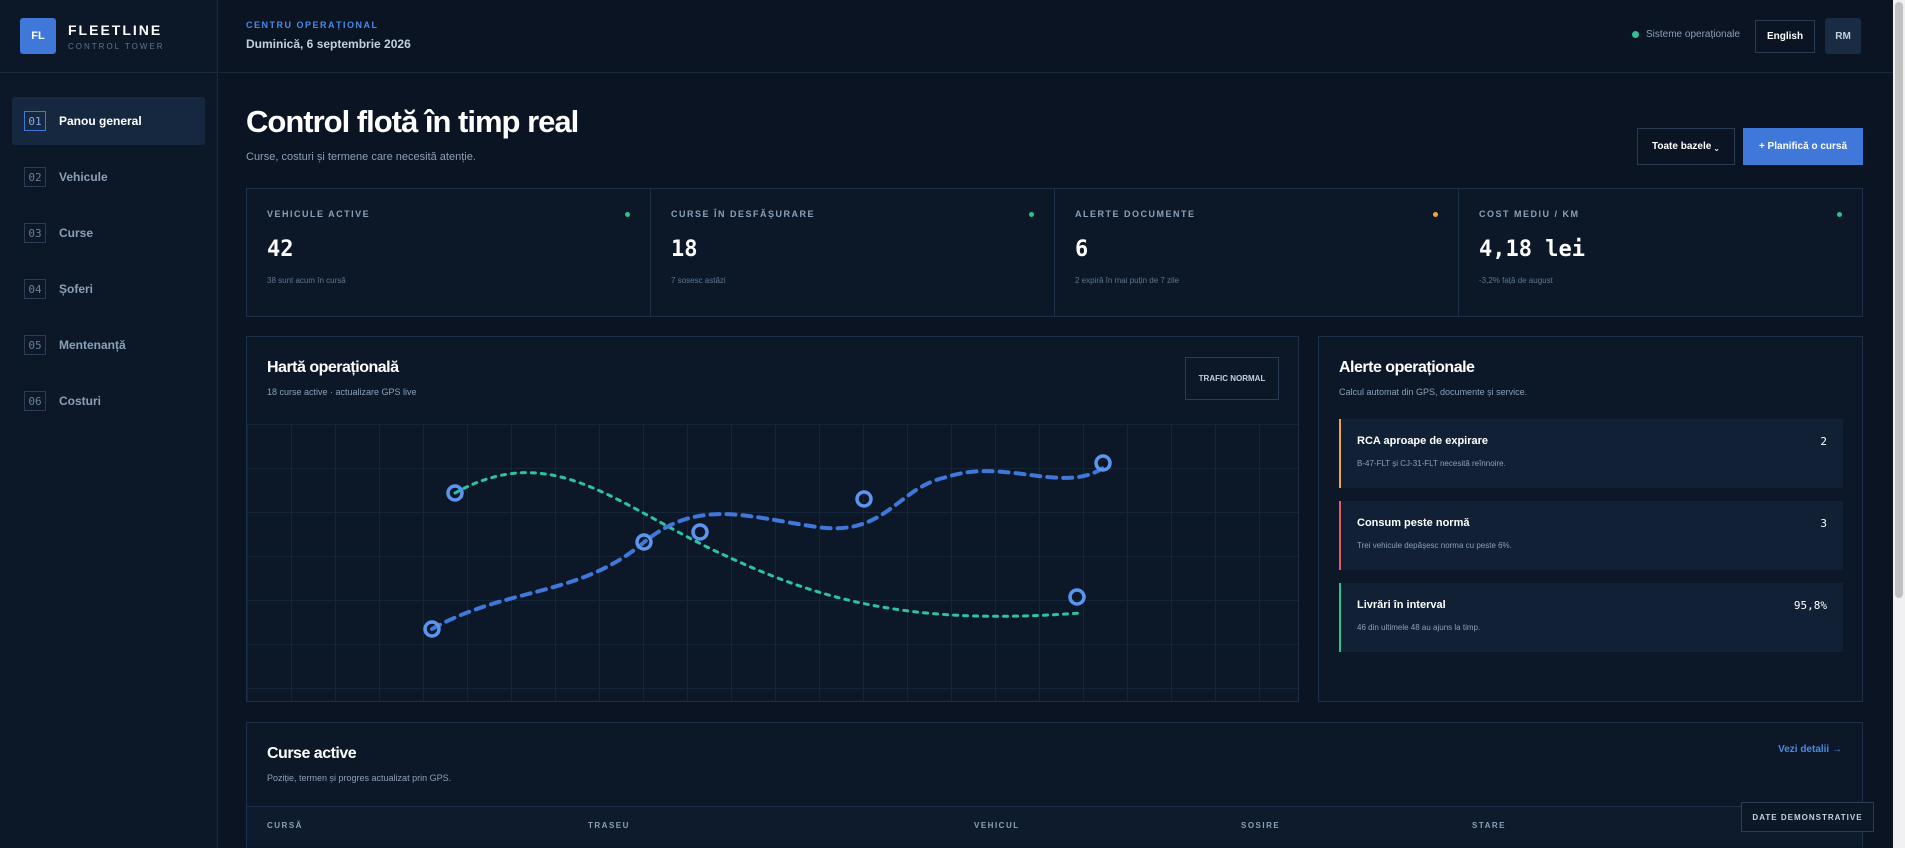 This screenshot has width=1905, height=848. I want to click on sidebar-item-number: 03, so click(35, 233).